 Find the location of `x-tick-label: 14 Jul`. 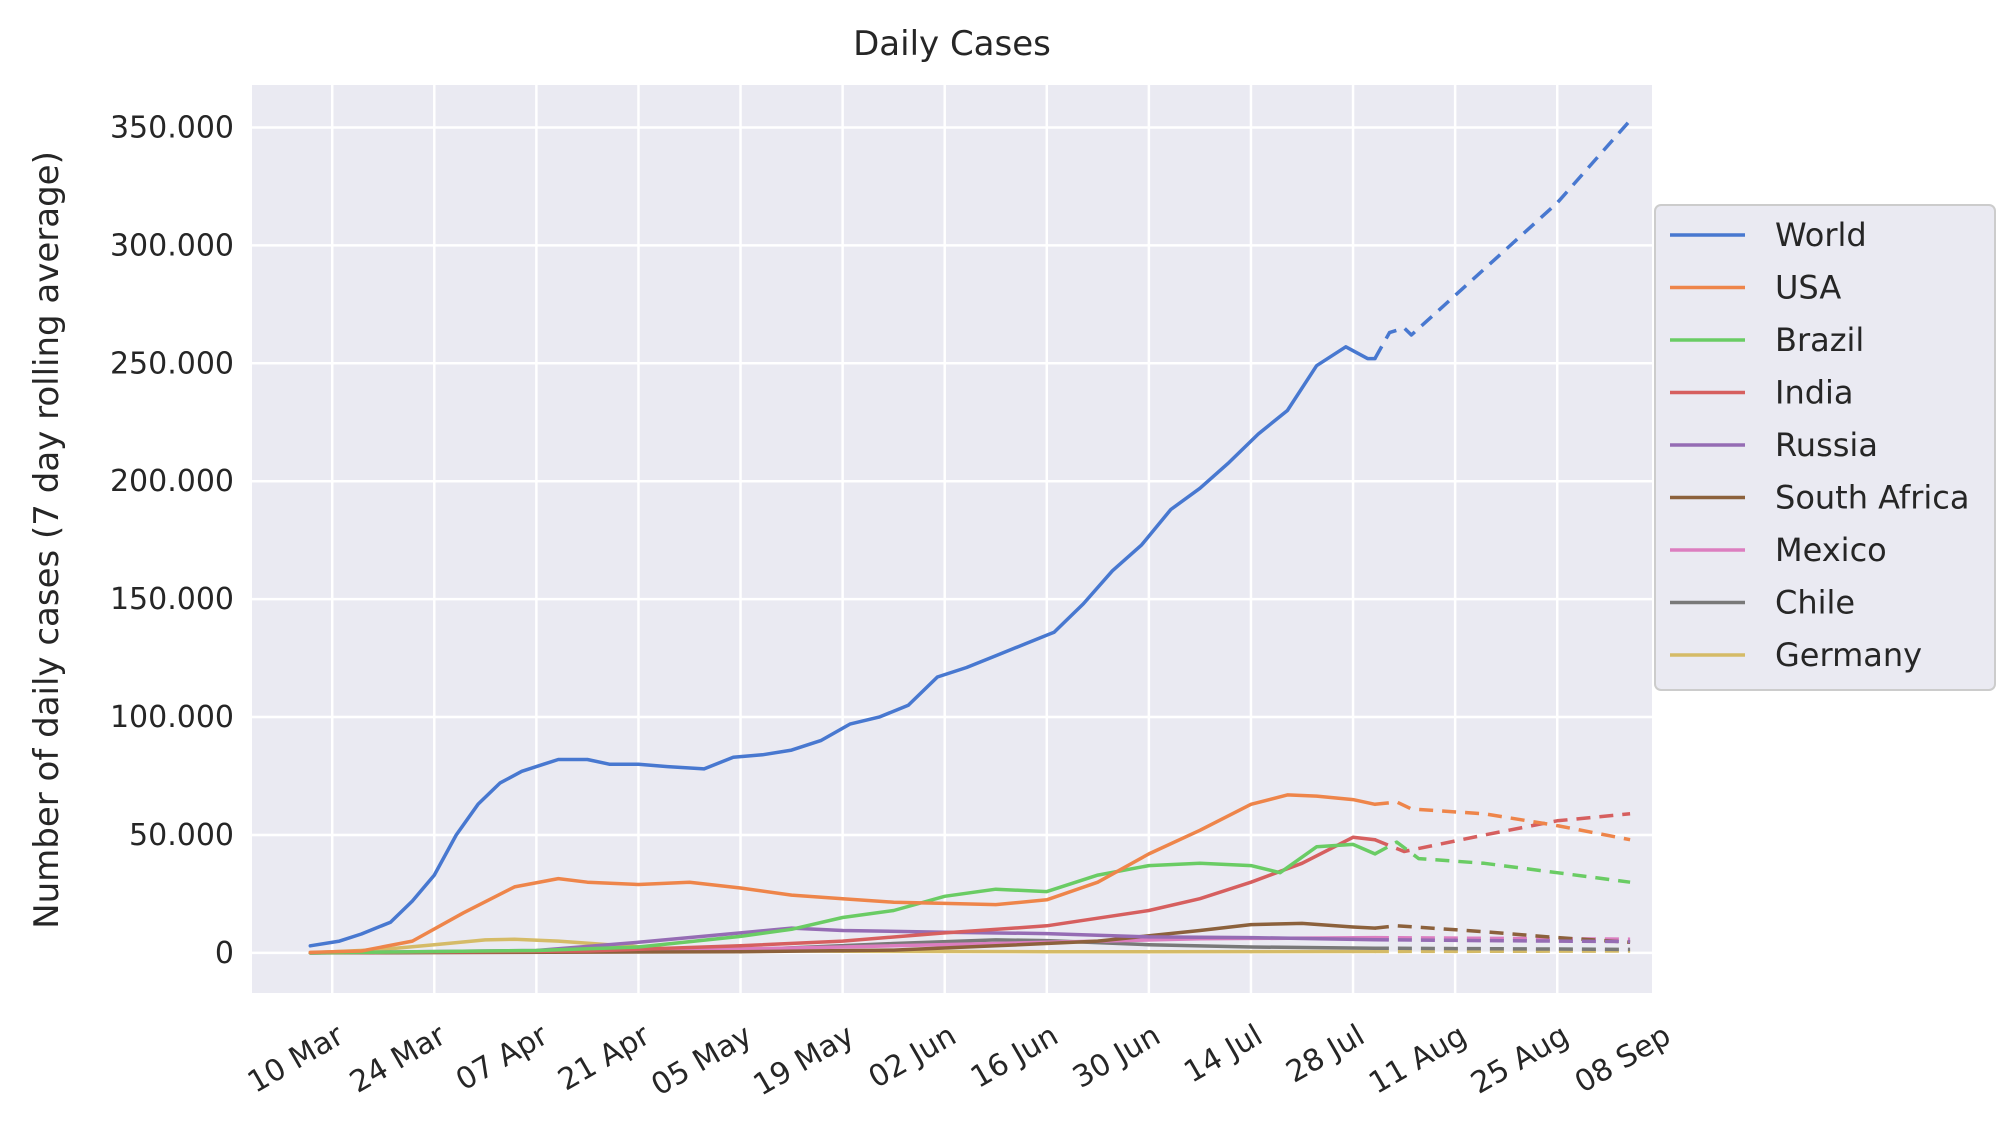

x-tick-label: 14 Jul is located at coordinates (1223, 1054).